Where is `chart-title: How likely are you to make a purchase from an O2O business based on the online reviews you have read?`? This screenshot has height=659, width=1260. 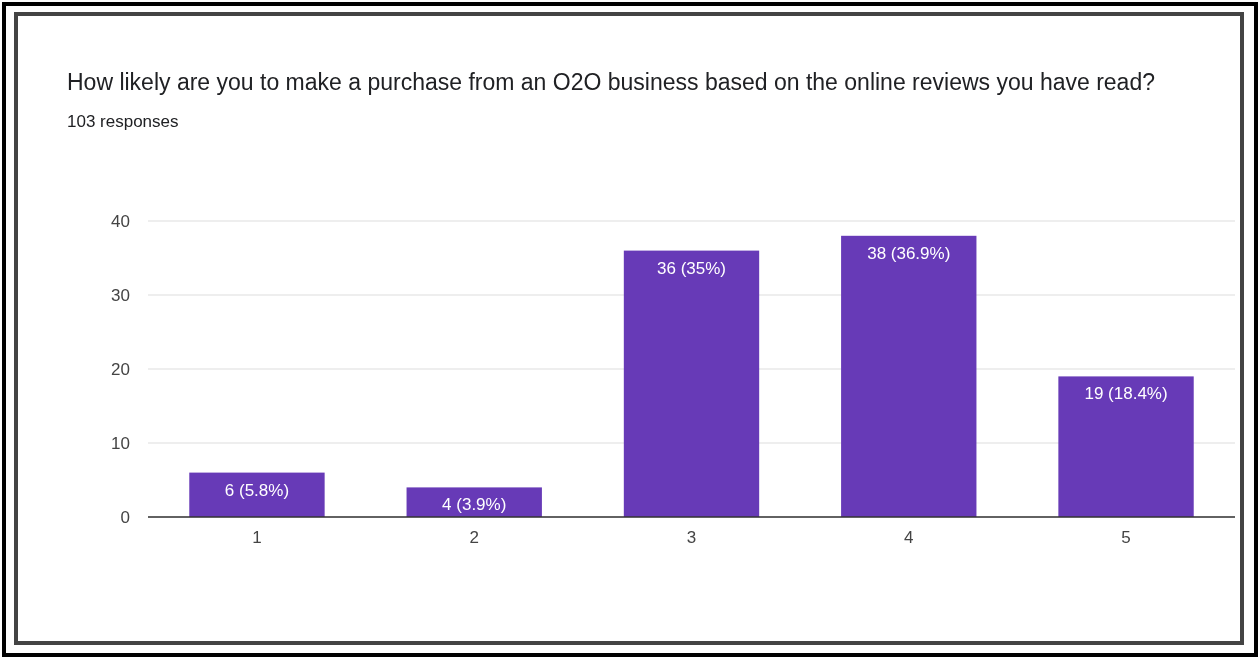 chart-title: How likely are you to make a purchase from an O2O business based on the online reviews you have read? is located at coordinates (611, 82).